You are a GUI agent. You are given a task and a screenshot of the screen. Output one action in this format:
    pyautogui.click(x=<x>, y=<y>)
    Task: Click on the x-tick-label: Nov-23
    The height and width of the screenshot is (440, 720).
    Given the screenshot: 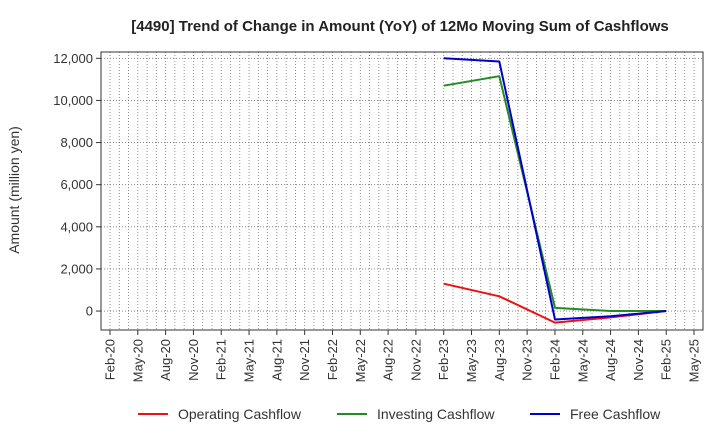 What is the action you would take?
    pyautogui.click(x=527, y=360)
    